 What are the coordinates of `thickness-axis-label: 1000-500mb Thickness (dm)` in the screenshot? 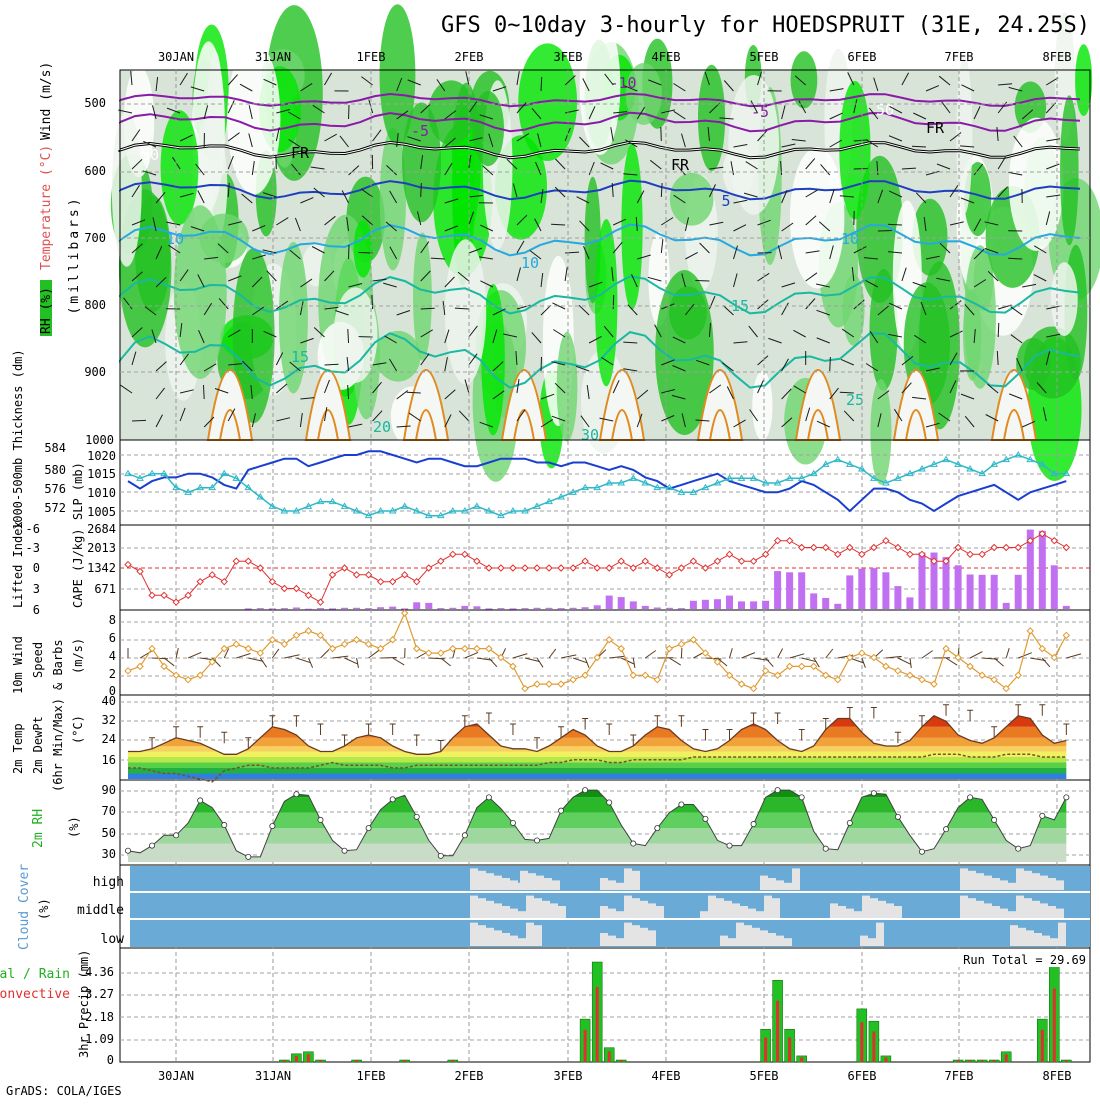 It's located at (18, 439).